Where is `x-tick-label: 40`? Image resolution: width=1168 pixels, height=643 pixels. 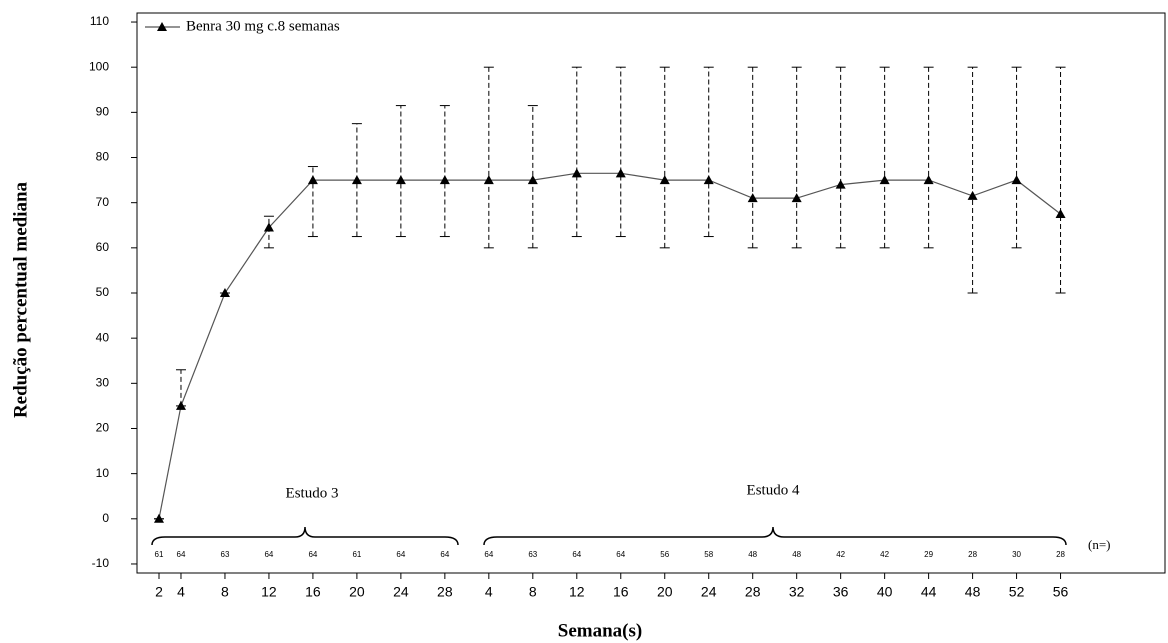
x-tick-label: 40 is located at coordinates (885, 592).